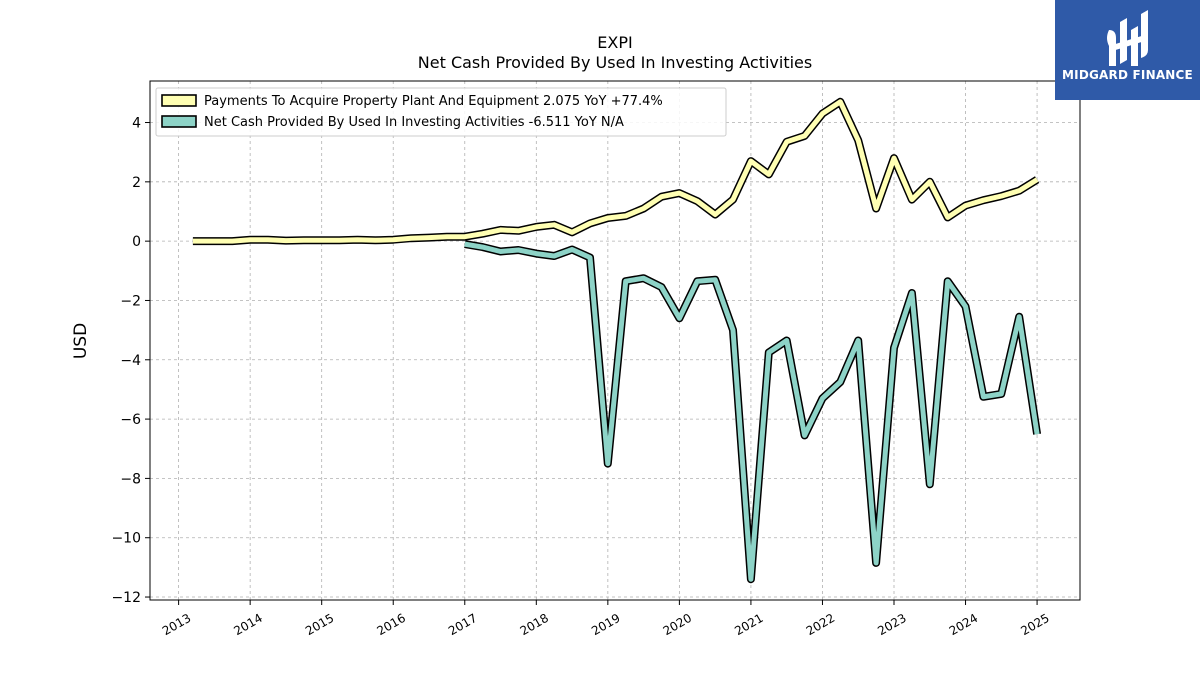  I want to click on y-tick-label: −2, so click(130, 301).